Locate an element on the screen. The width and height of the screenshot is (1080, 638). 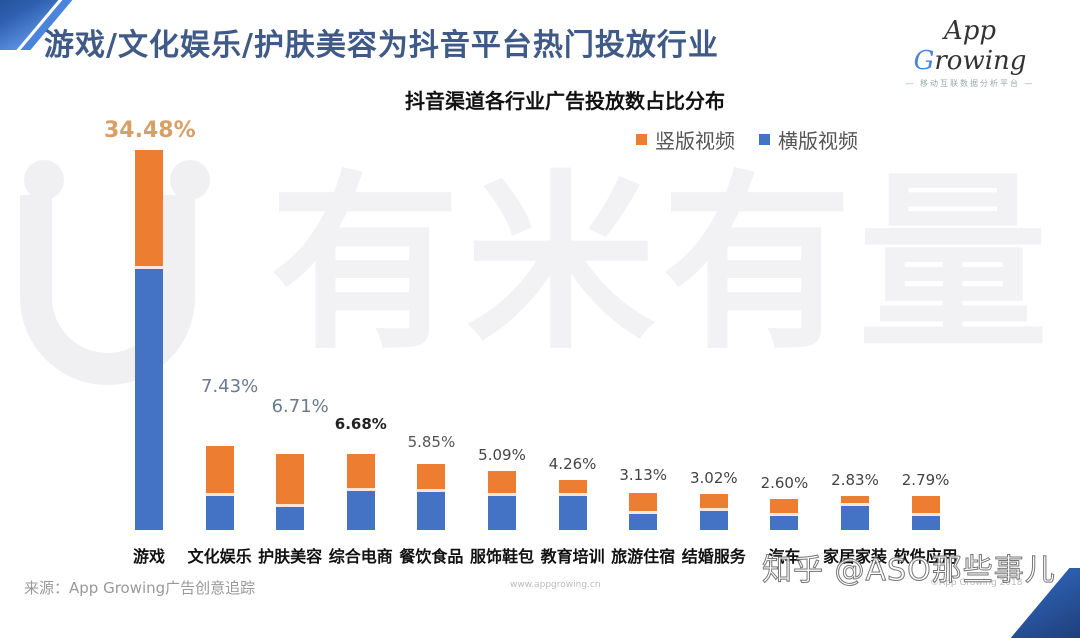
category-label: 汽车 is located at coordinates (784, 556).